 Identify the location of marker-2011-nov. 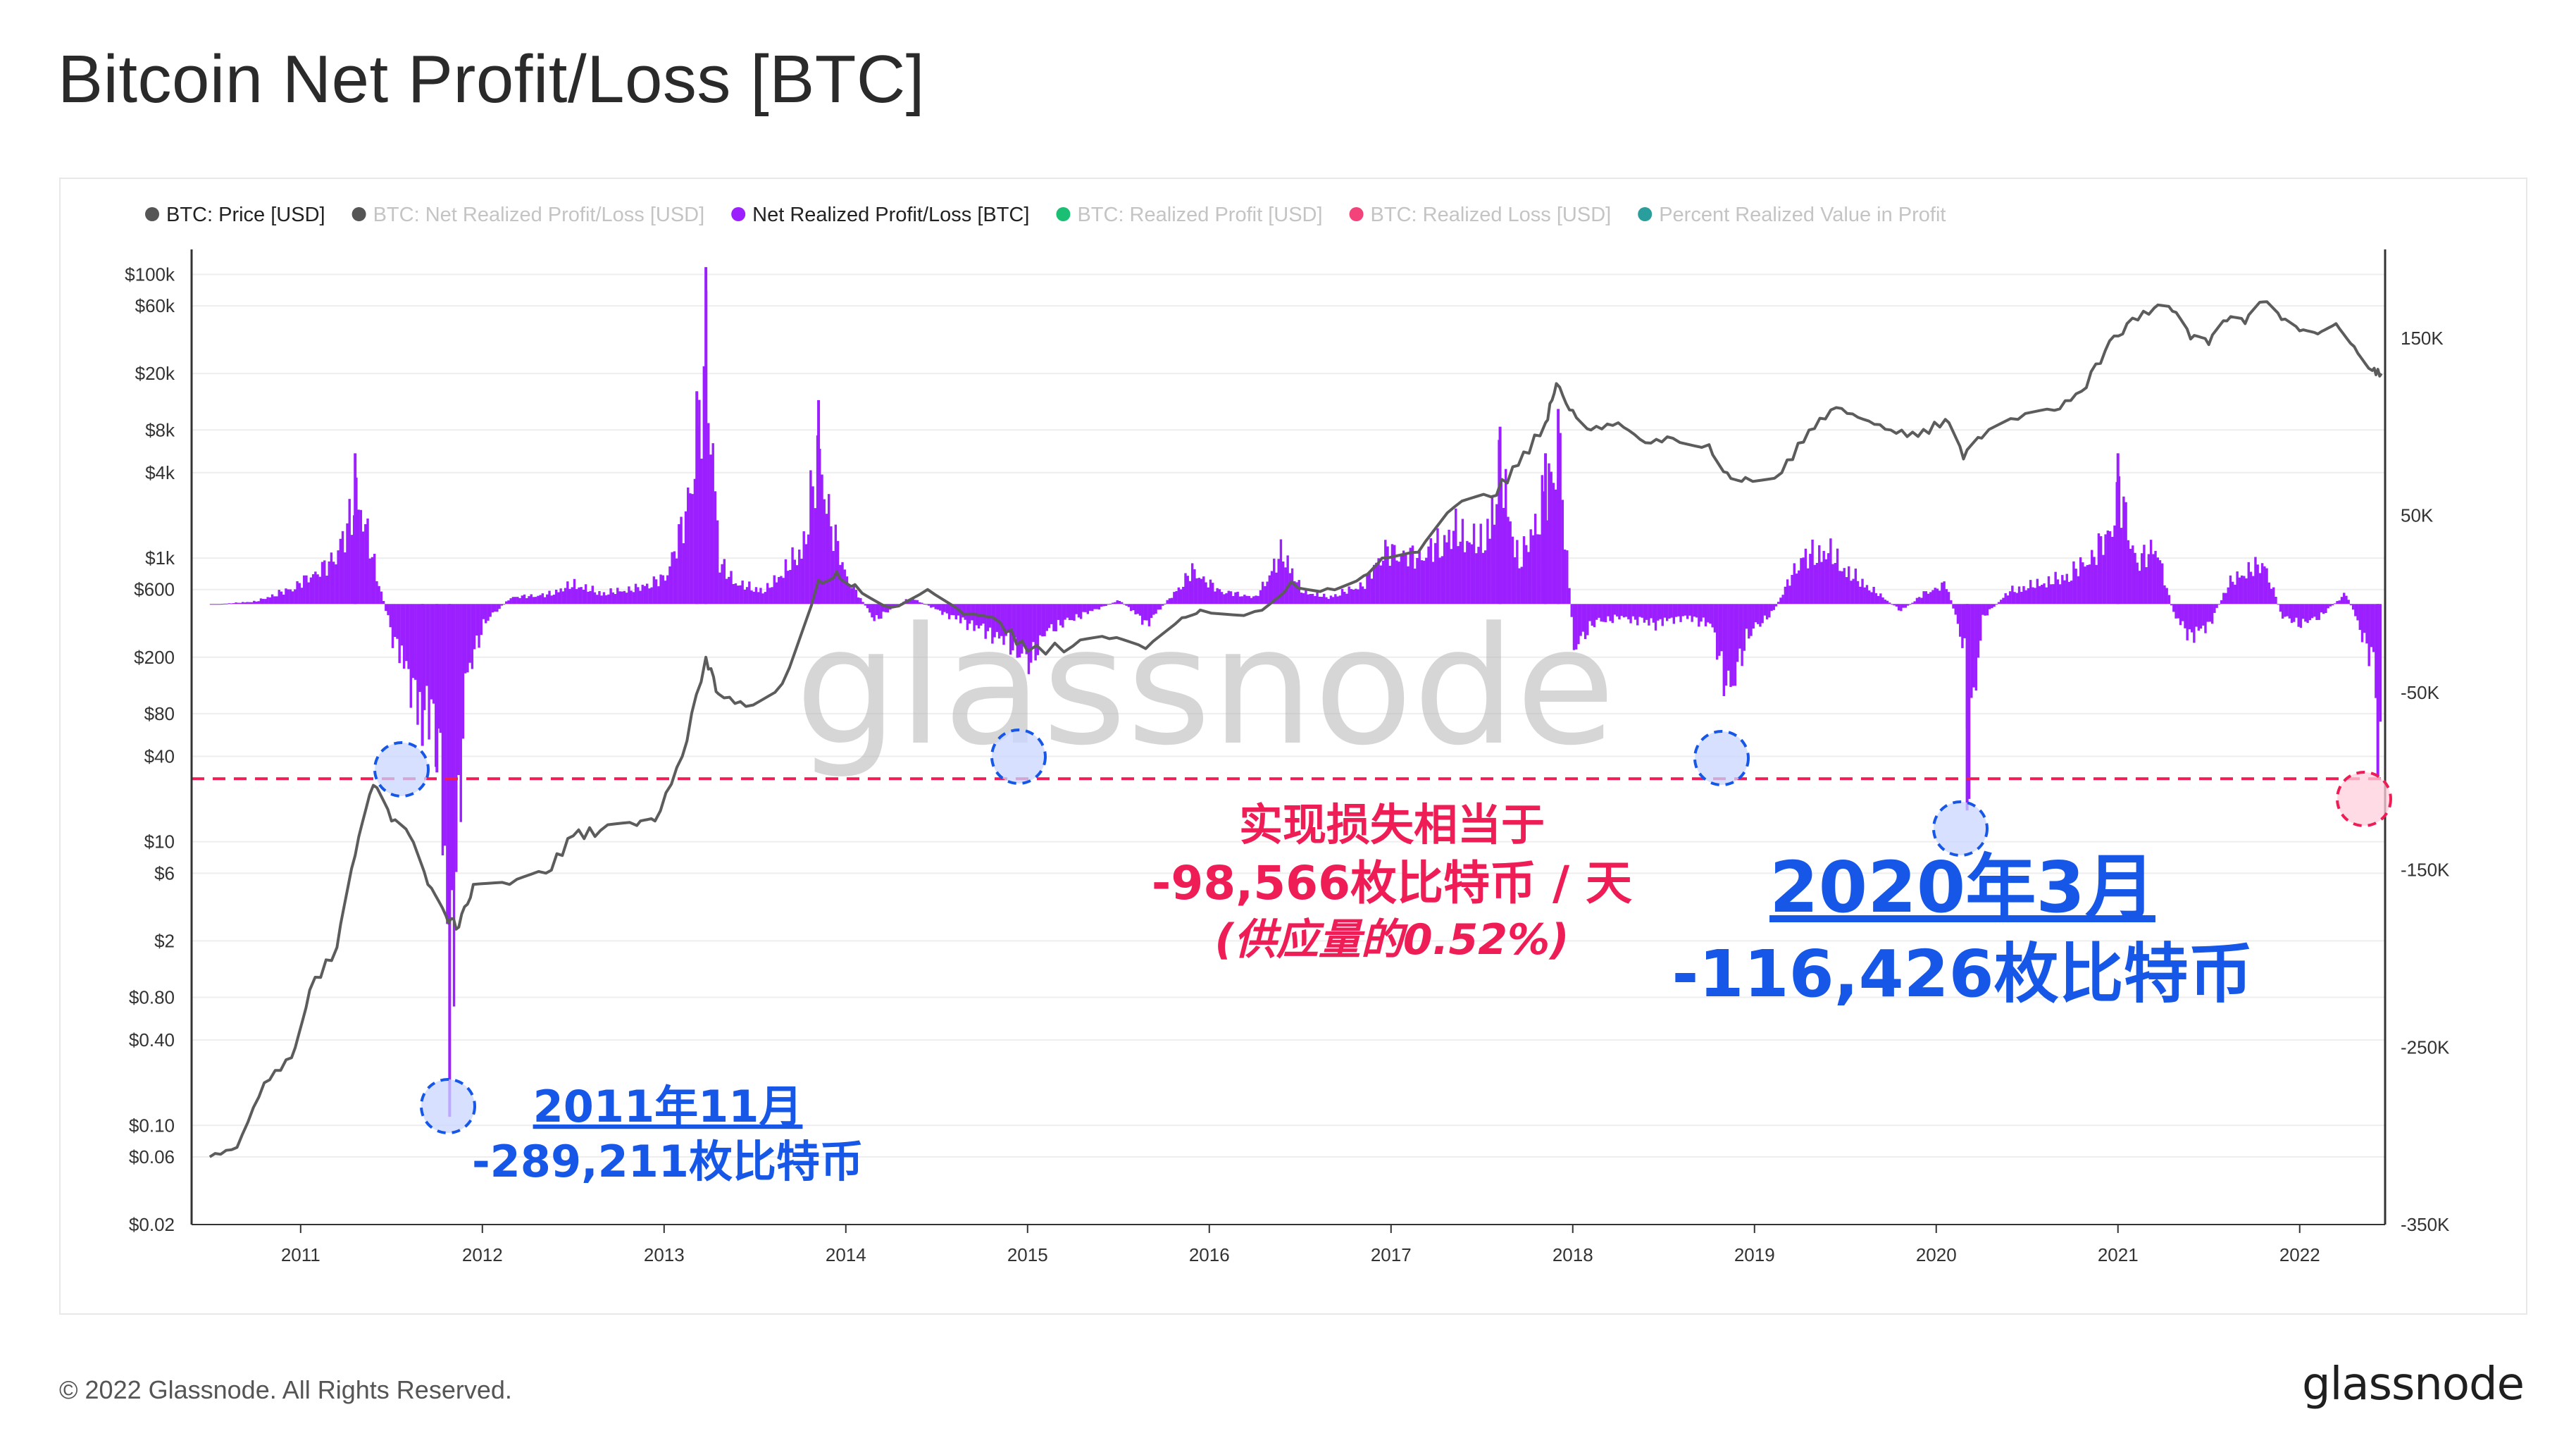
(448, 1106).